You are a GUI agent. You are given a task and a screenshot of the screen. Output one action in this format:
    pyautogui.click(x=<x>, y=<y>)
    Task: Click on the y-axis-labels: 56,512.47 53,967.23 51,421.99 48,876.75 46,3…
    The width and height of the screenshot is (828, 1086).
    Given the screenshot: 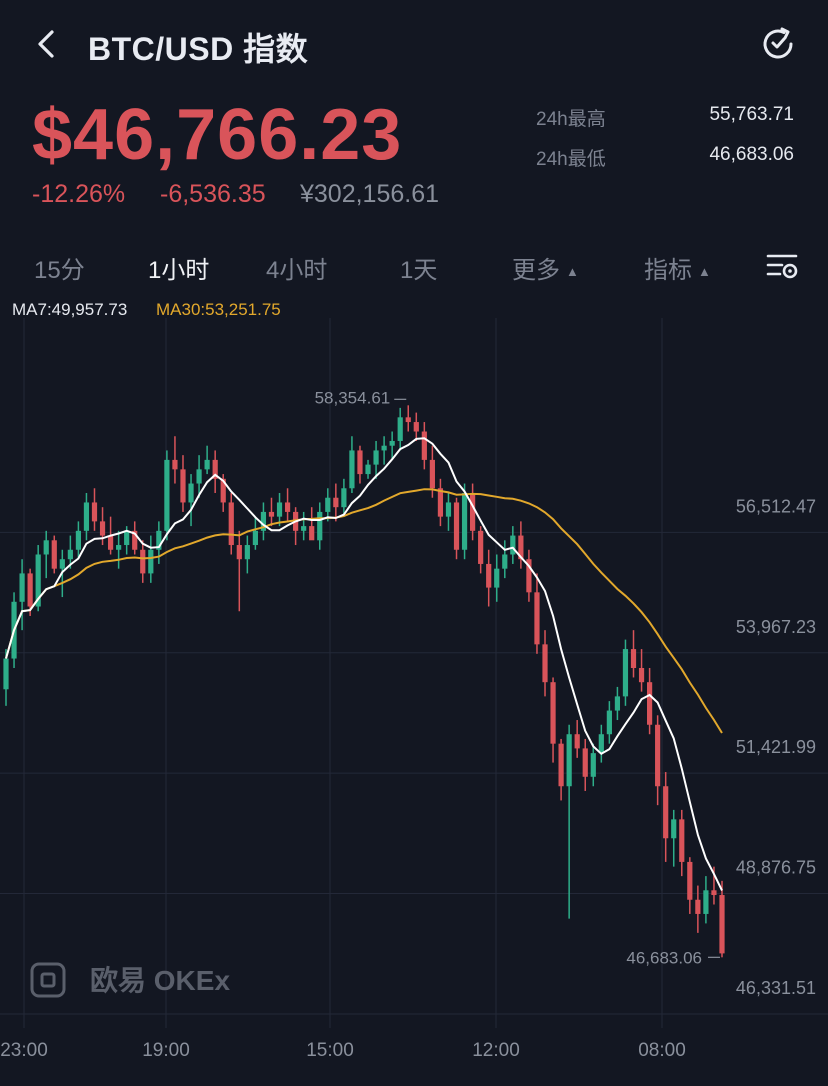 What is the action you would take?
    pyautogui.click(x=776, y=747)
    